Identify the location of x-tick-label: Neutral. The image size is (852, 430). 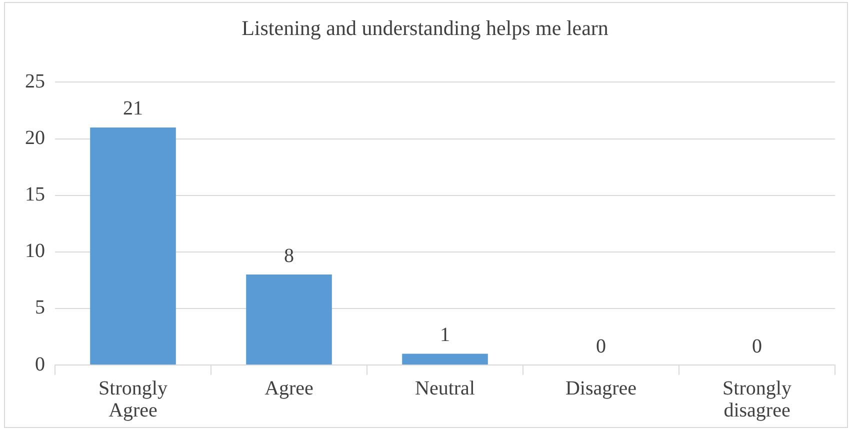
(445, 388).